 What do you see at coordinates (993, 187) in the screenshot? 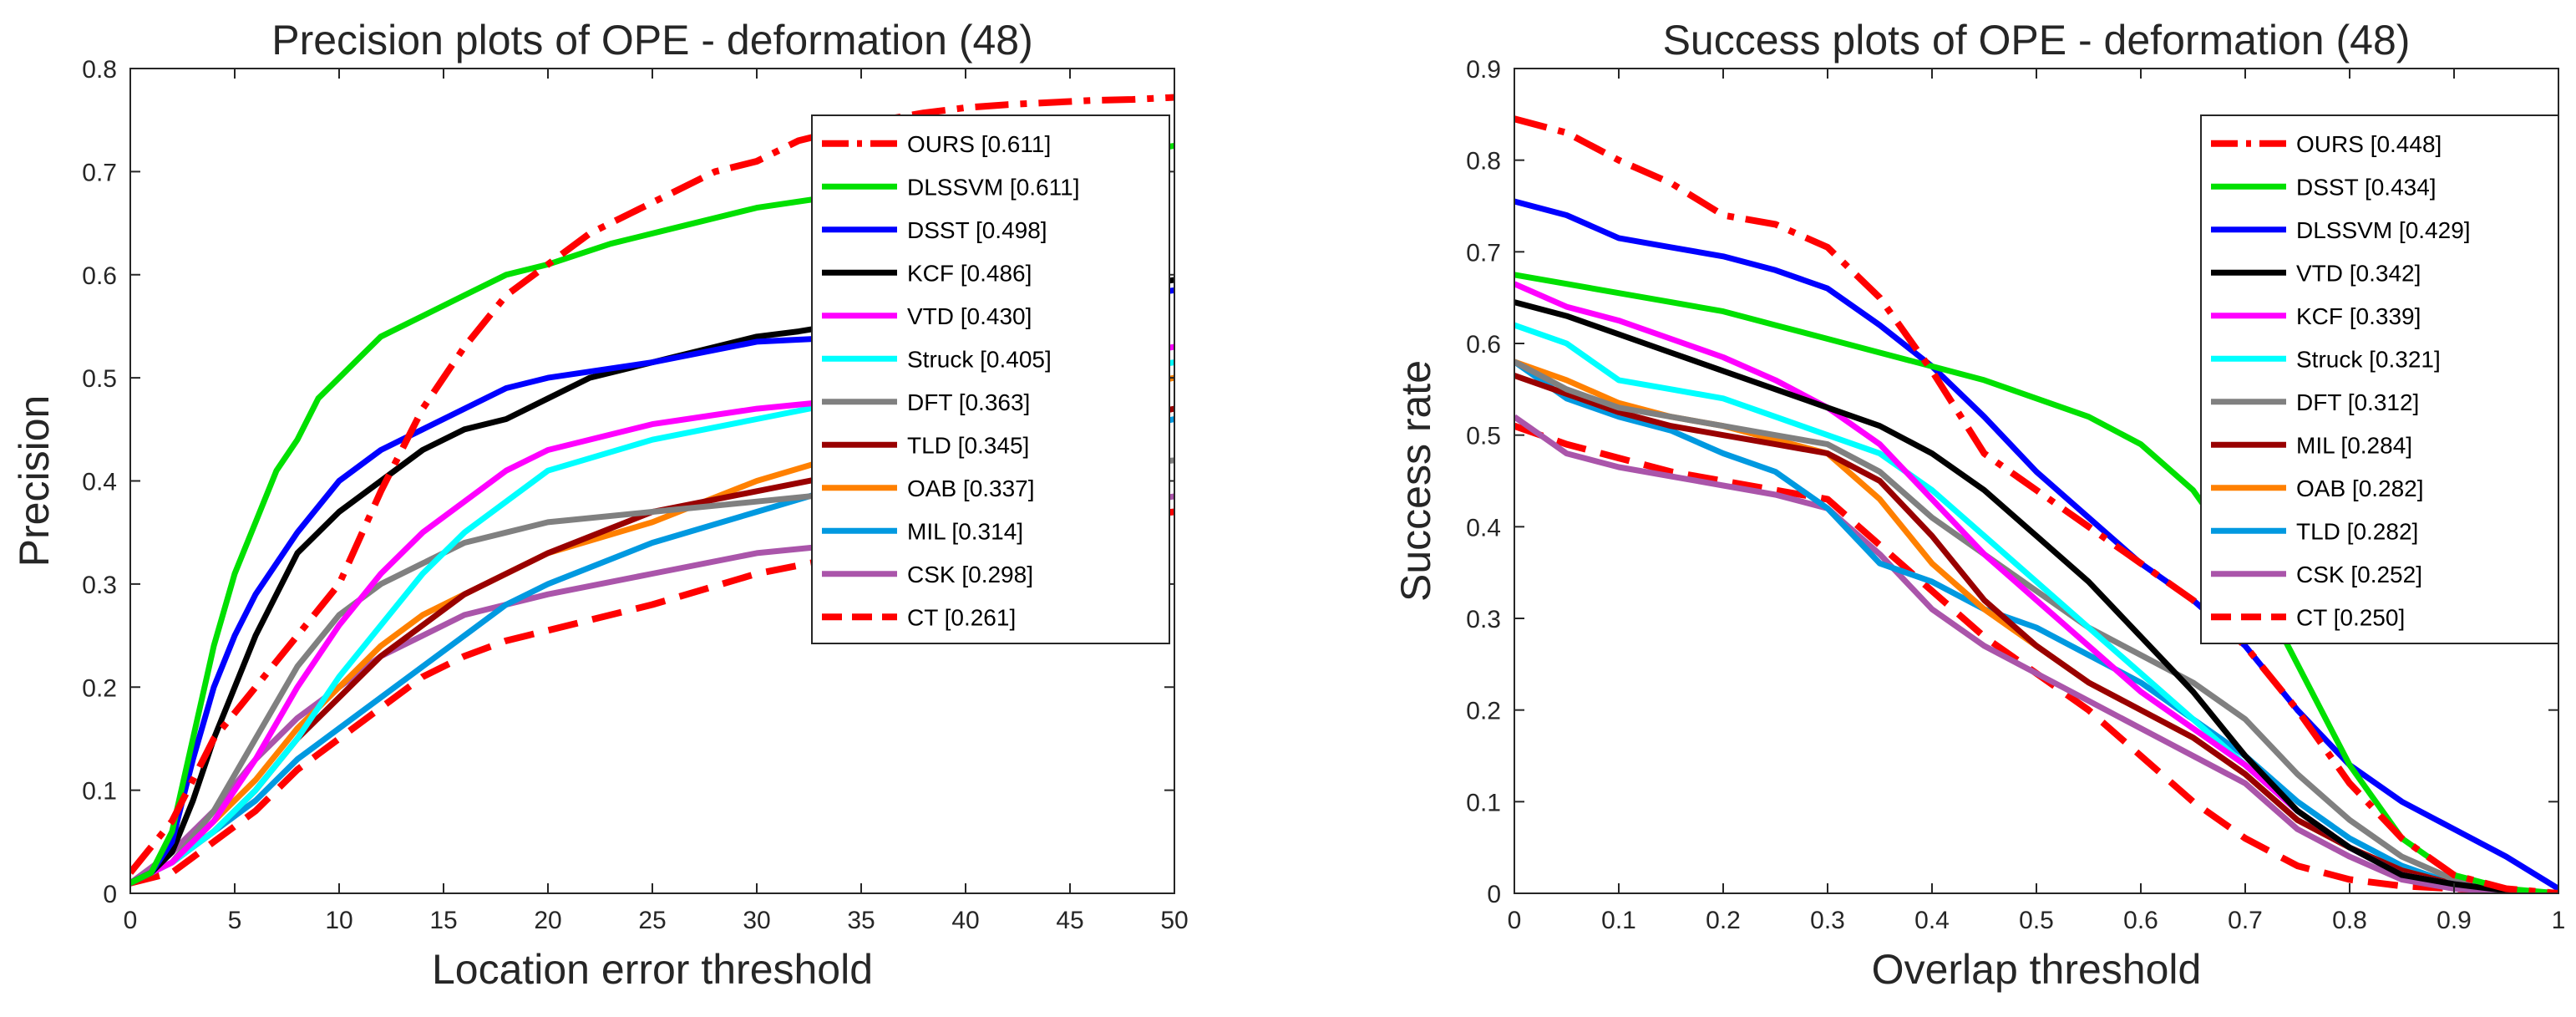
I see `legend-label-dlssvm: DLSSVM [0.611]` at bounding box center [993, 187].